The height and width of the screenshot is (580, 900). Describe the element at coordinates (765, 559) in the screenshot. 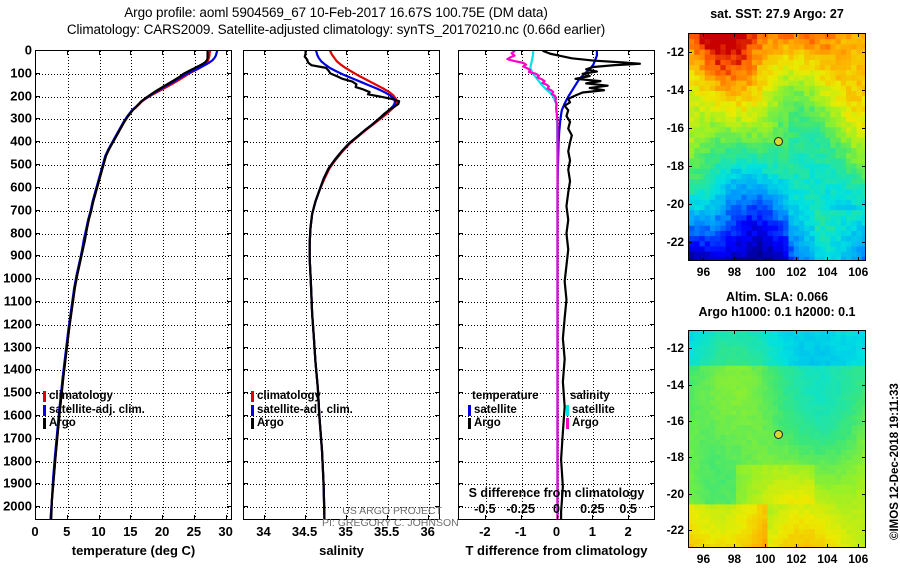

I see `map-lon-label: 100` at that location.